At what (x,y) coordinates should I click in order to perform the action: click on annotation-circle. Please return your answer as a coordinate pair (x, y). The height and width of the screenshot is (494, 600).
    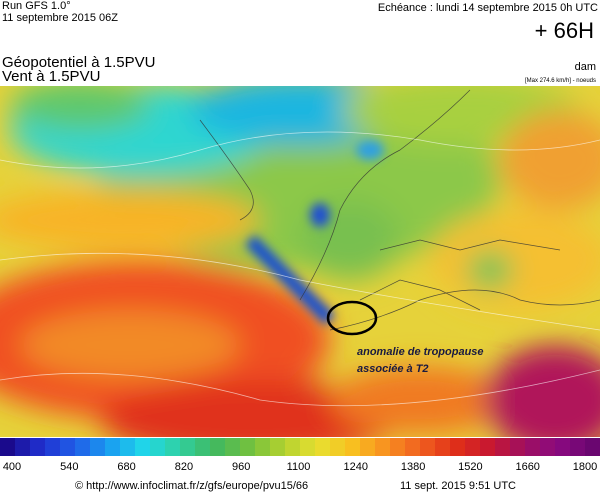
    Looking at the image, I should click on (352, 318).